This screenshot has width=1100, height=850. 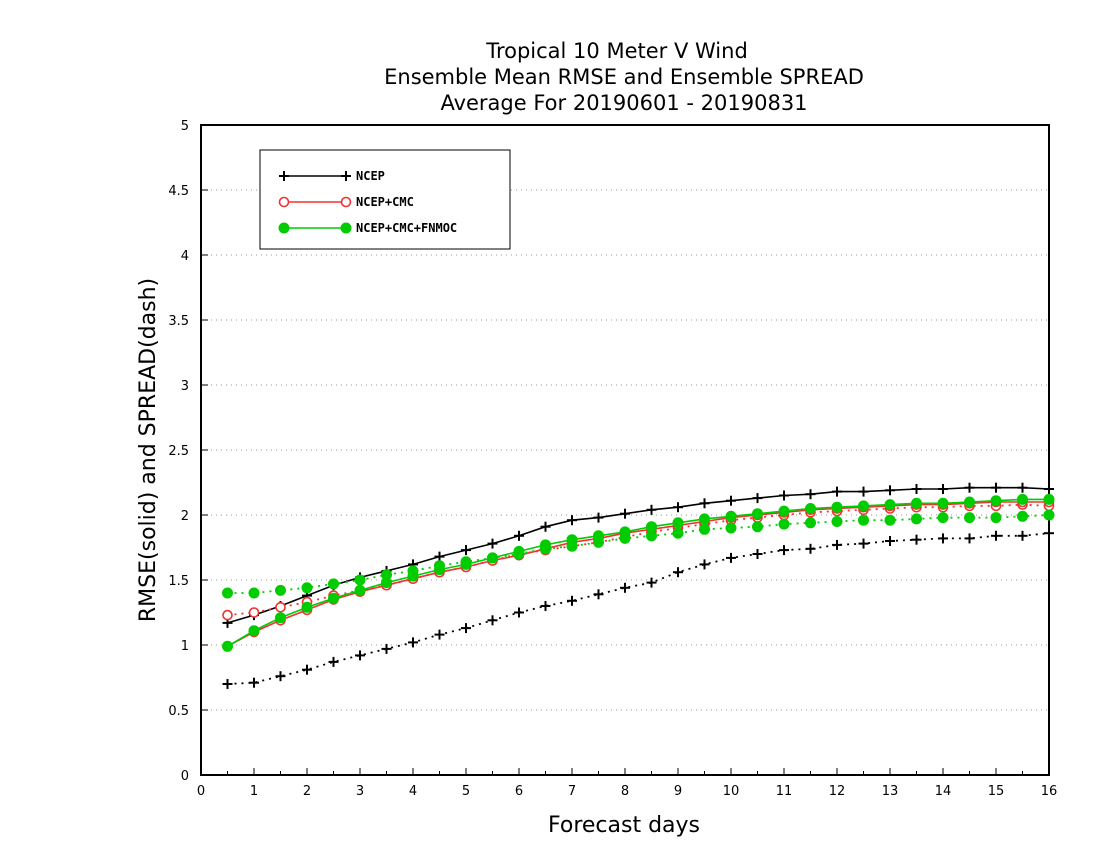 I want to click on x-axis-ticks: 0 1 2 3 4 5 6 7 8 9 10 11 12 13 14 15 16, so click(x=627, y=783).